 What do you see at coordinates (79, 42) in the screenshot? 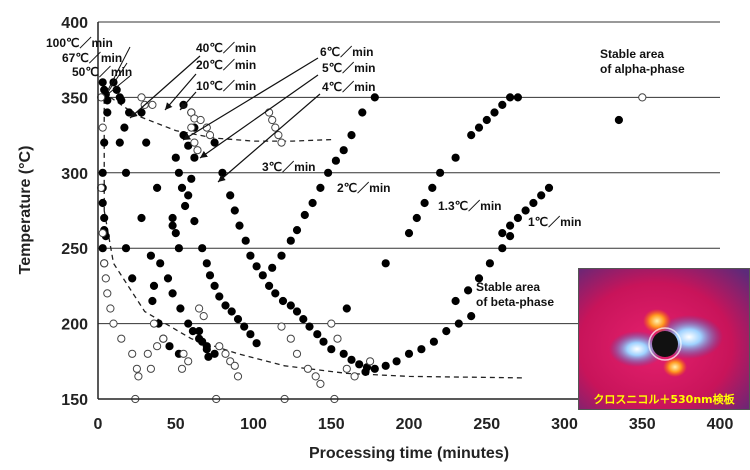
I see `rate-label: 100℃／min` at bounding box center [79, 42].